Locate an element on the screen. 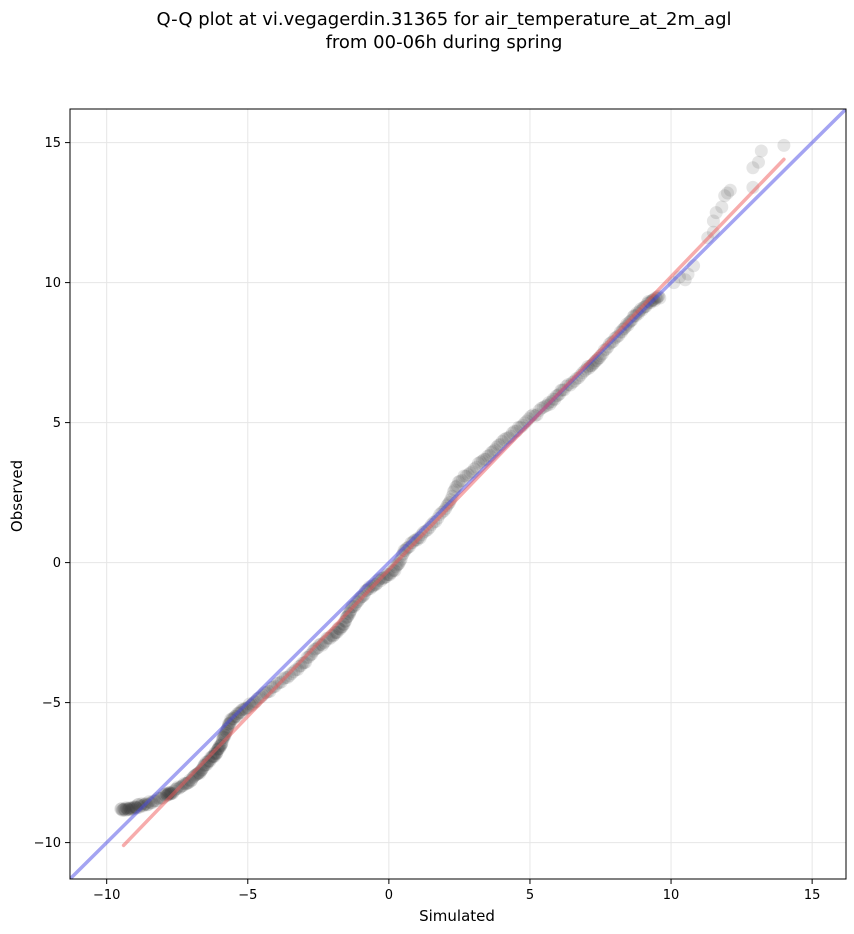 The height and width of the screenshot is (934, 854). x-tick-label: −10 is located at coordinates (106, 895).